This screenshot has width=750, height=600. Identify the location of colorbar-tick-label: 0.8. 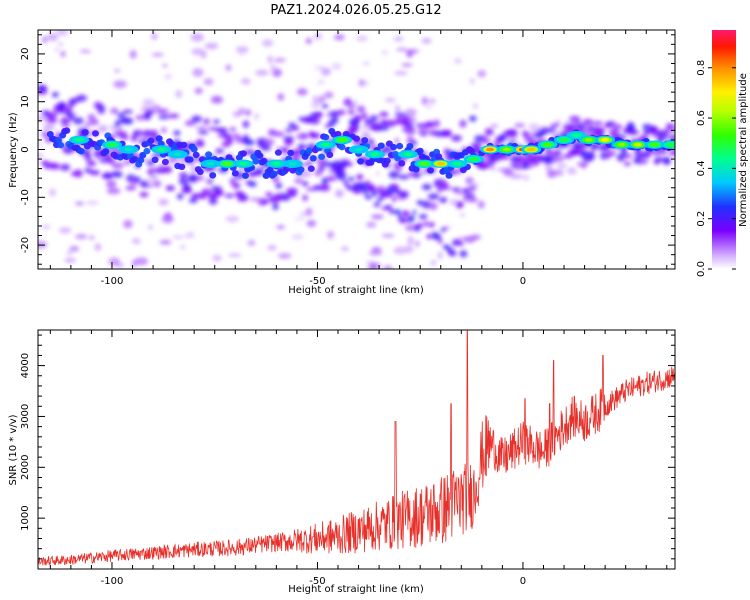
(701, 68).